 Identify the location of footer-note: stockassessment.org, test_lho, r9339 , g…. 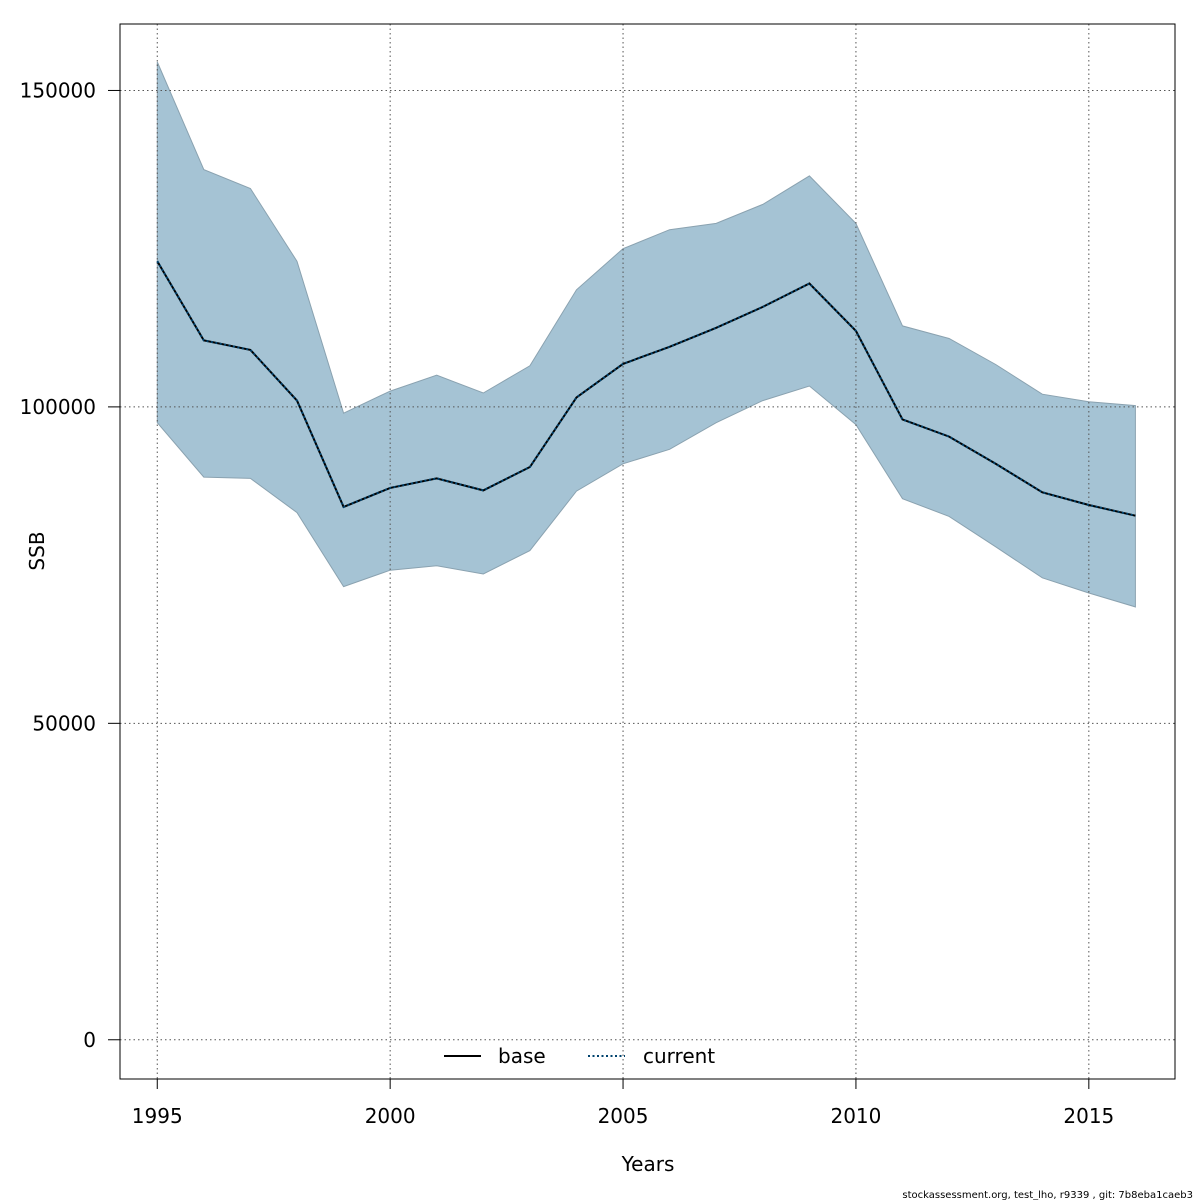
(1047, 1195).